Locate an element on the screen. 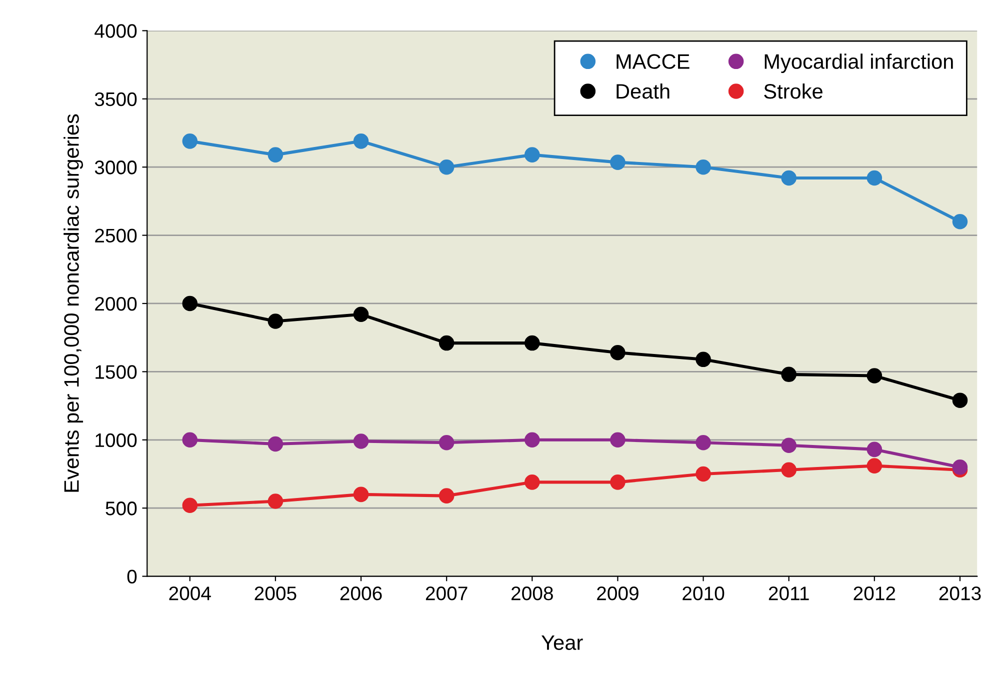 The image size is (994, 682). y-tick-label: 1500 is located at coordinates (116, 372).